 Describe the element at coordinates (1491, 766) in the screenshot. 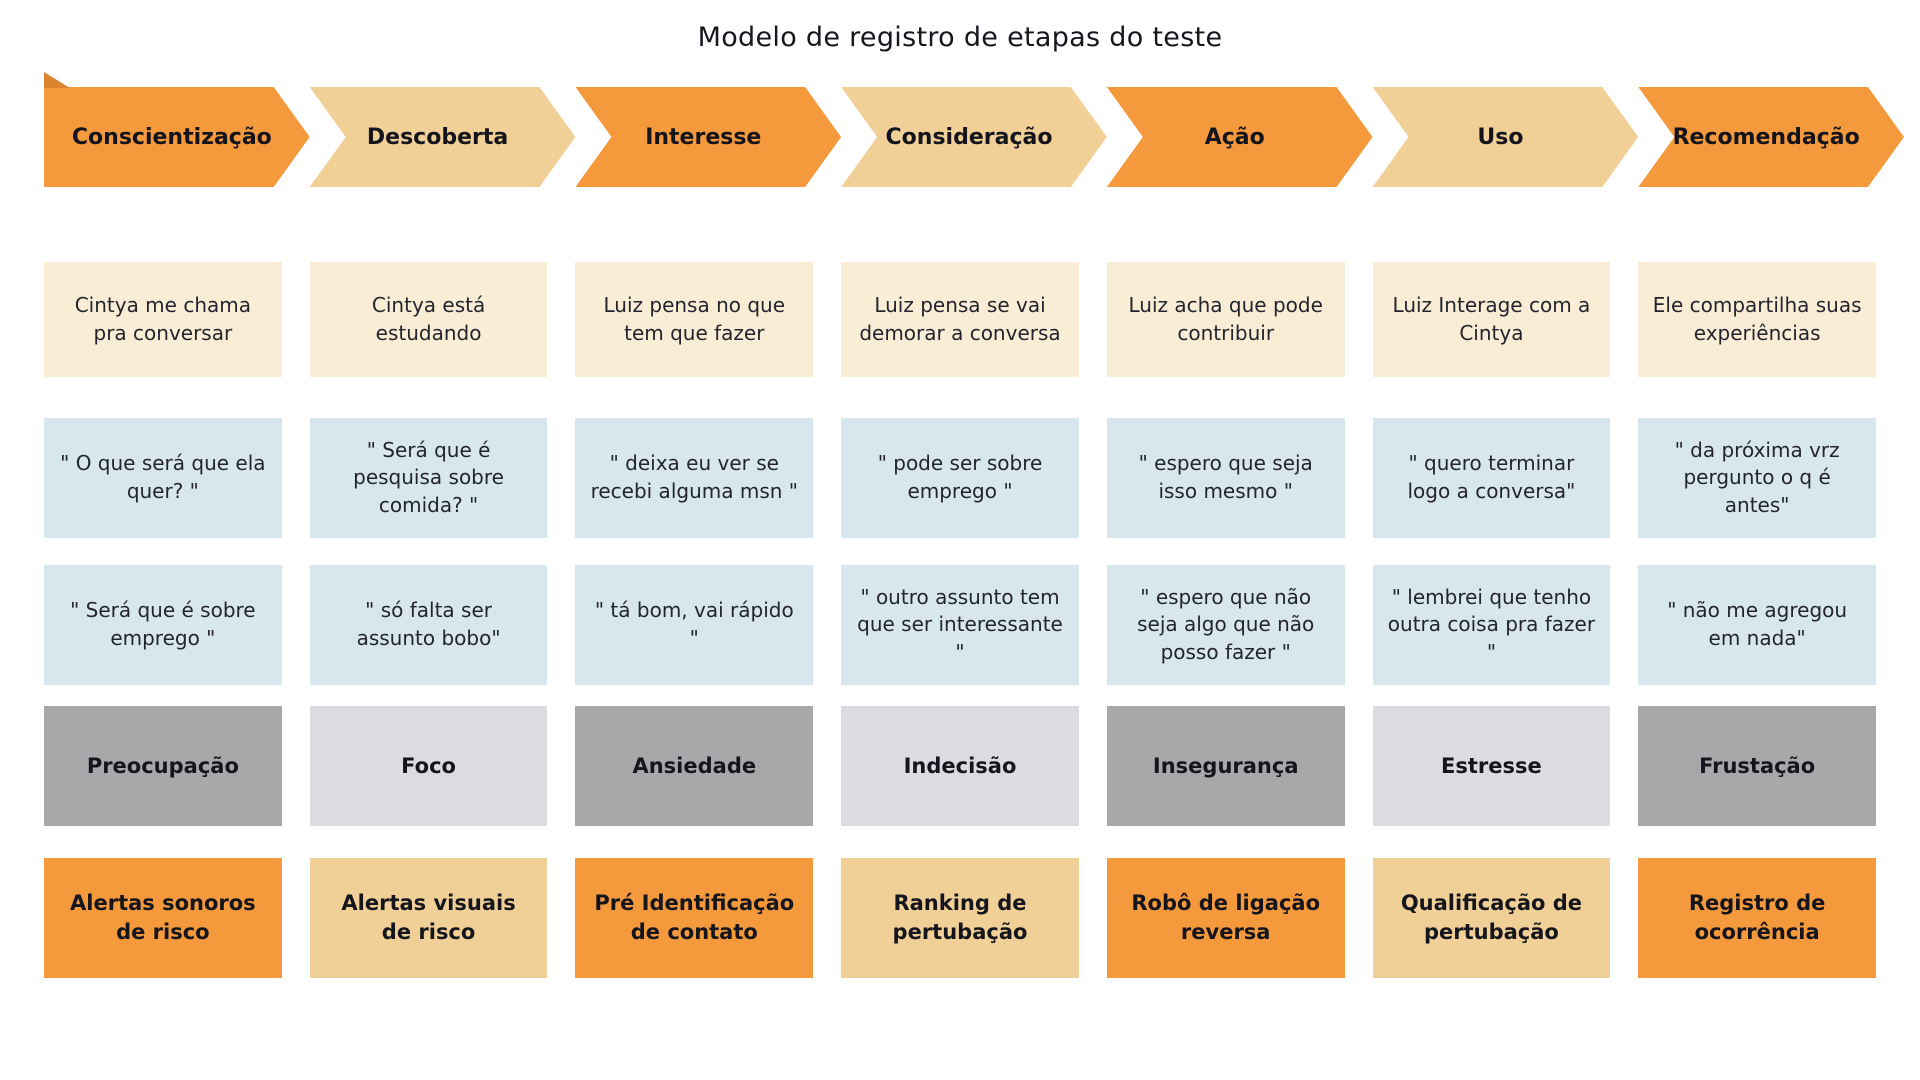

I see `emotion-box: Estresse` at that location.